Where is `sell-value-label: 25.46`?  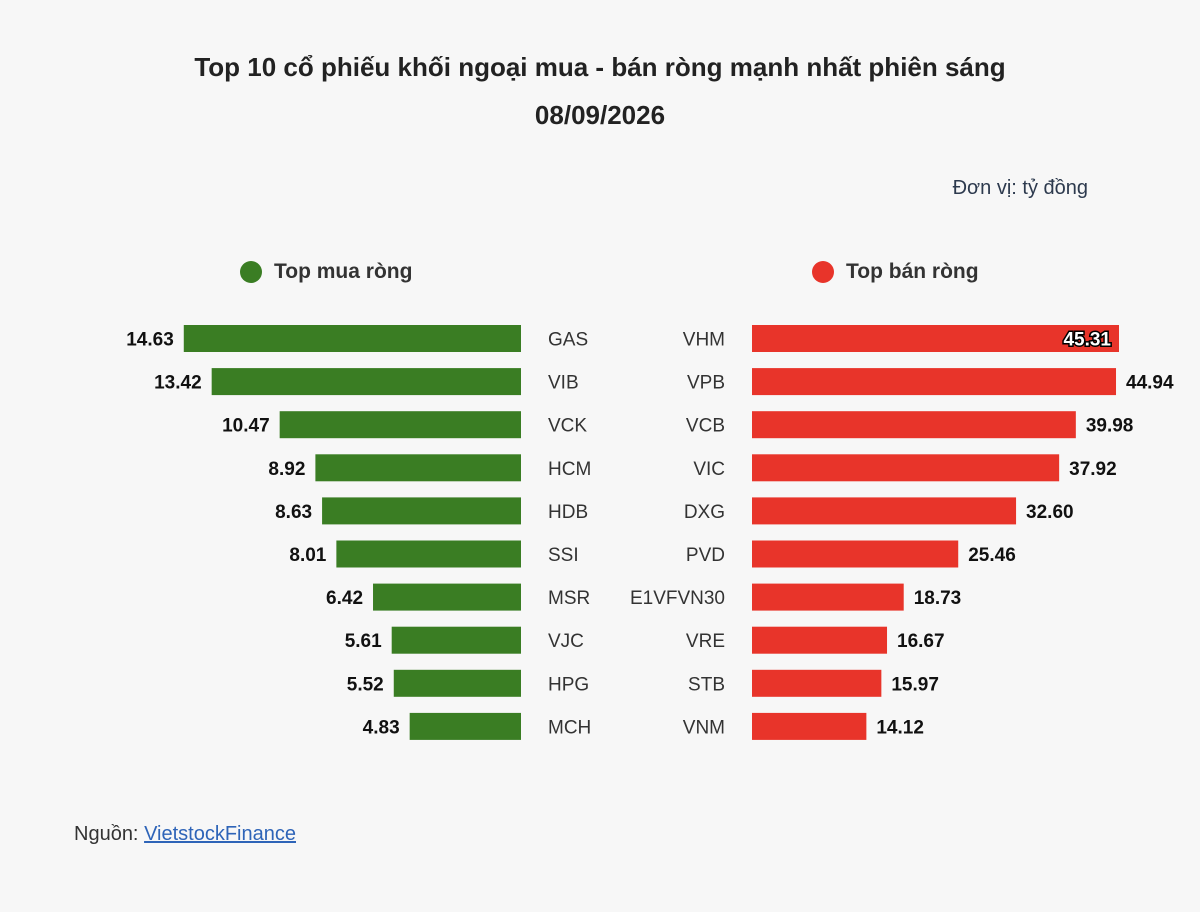 sell-value-label: 25.46 is located at coordinates (992, 555).